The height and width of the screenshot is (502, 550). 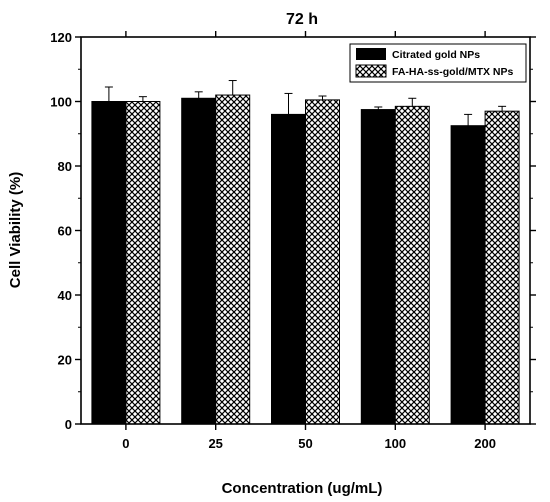 What do you see at coordinates (305, 443) in the screenshot?
I see `x-tick-label: 50` at bounding box center [305, 443].